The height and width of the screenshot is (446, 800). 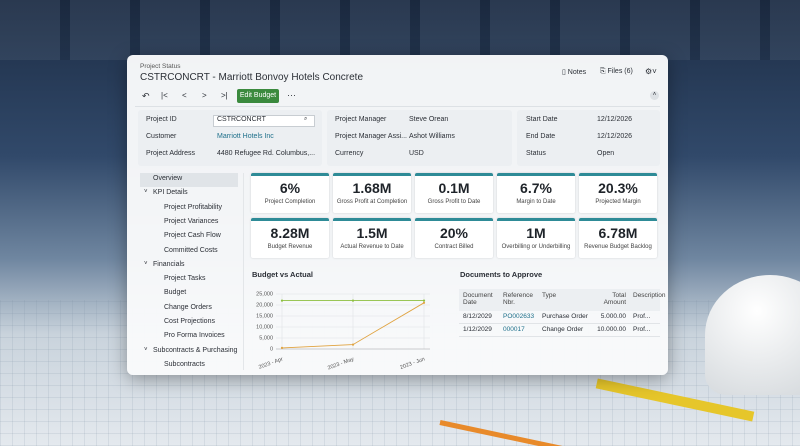 I want to click on sidebar-highlight, so click(x=189, y=180).